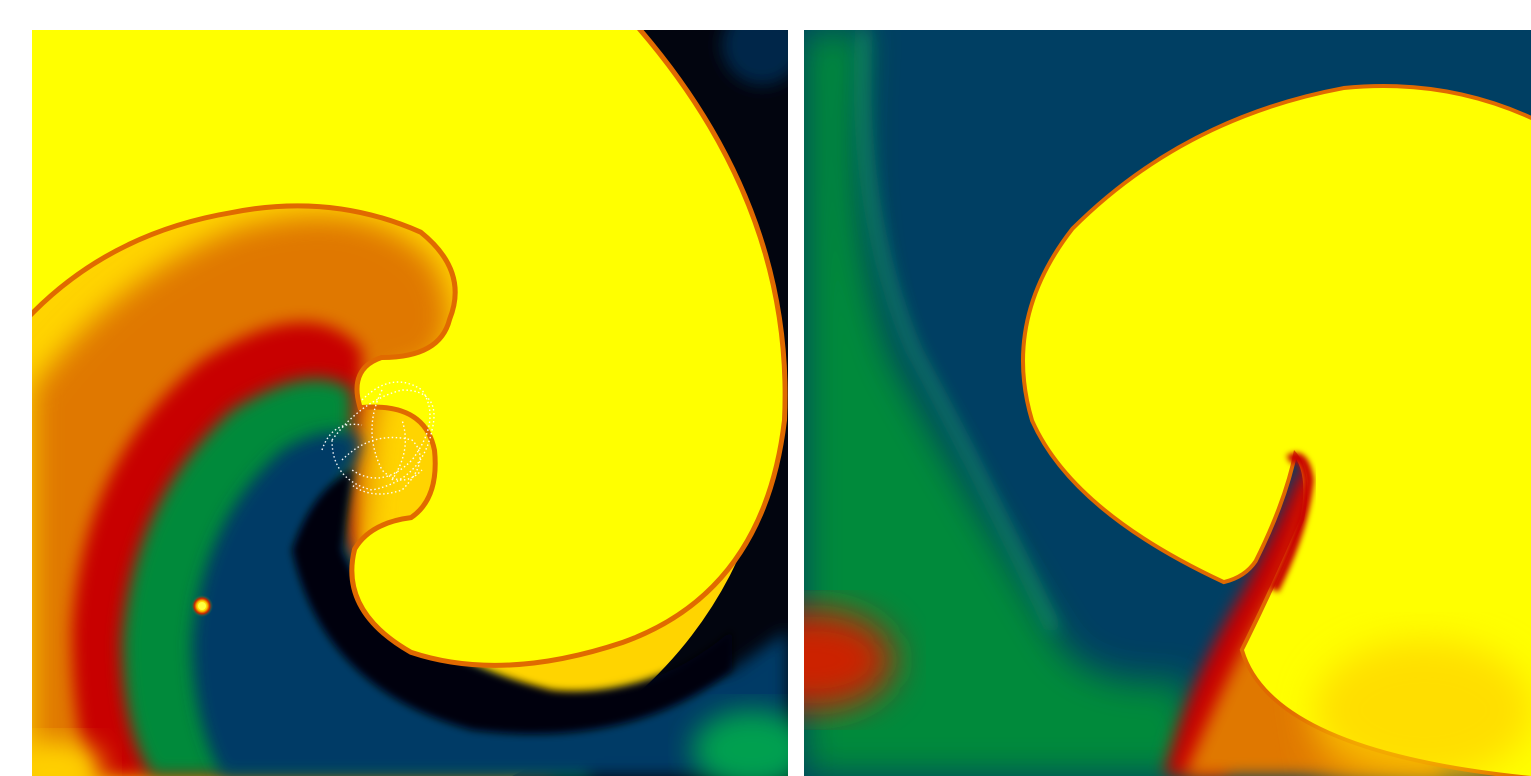 This screenshot has height=776, width=1531. What do you see at coordinates (378, 438) in the screenshot?
I see `trajectory-trace` at bounding box center [378, 438].